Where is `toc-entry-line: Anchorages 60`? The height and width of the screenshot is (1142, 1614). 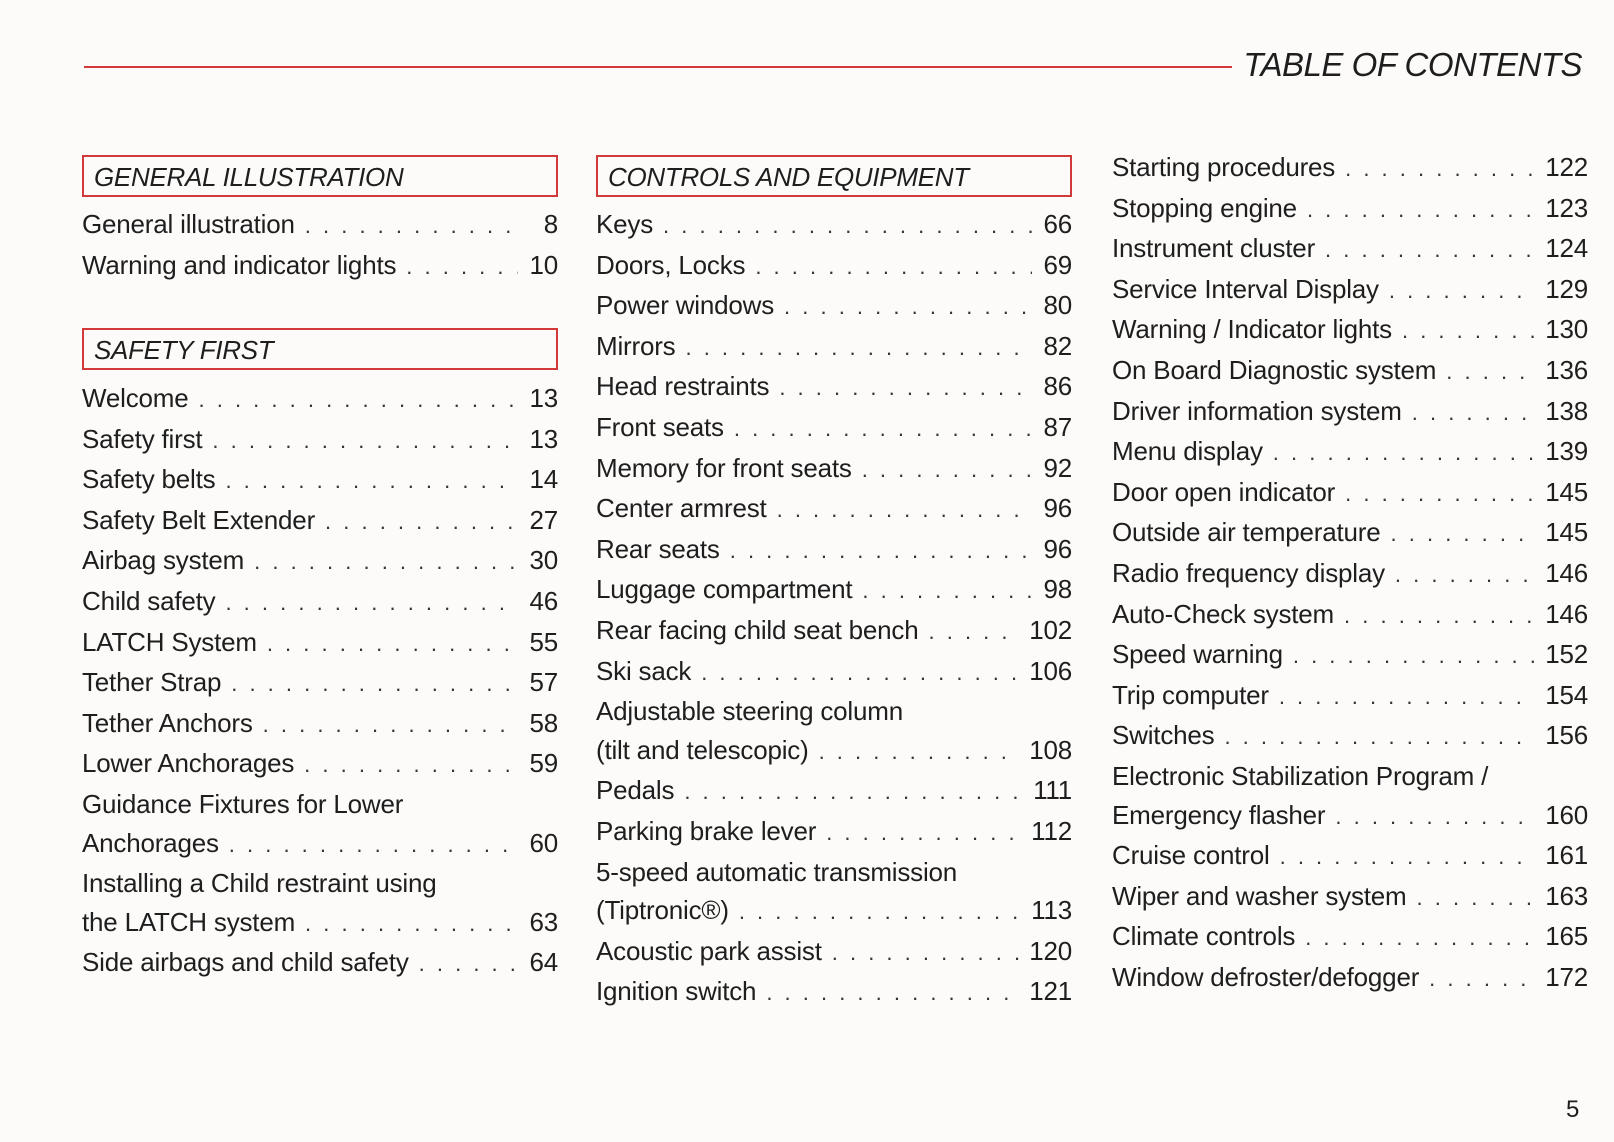
toc-entry-line: Anchorages 60 is located at coordinates (320, 844).